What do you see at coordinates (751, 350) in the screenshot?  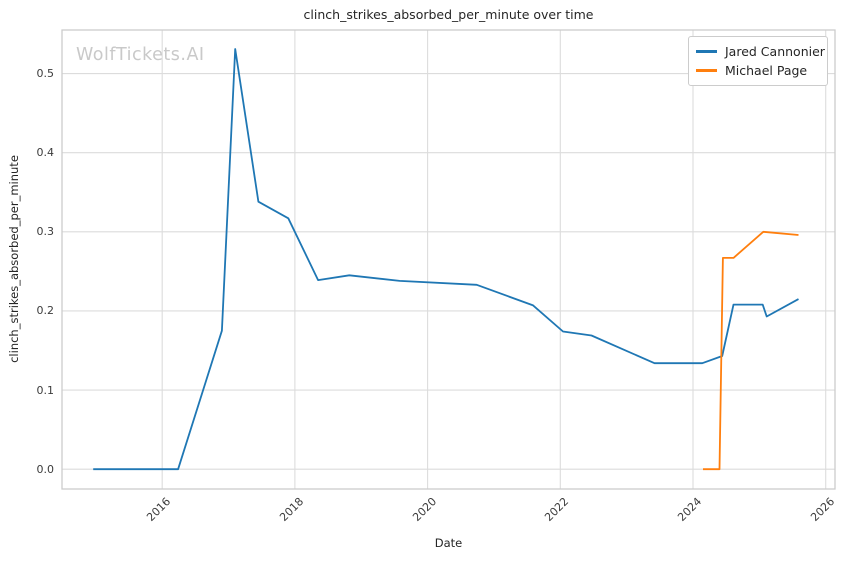 I see `series-line-michael-page` at bounding box center [751, 350].